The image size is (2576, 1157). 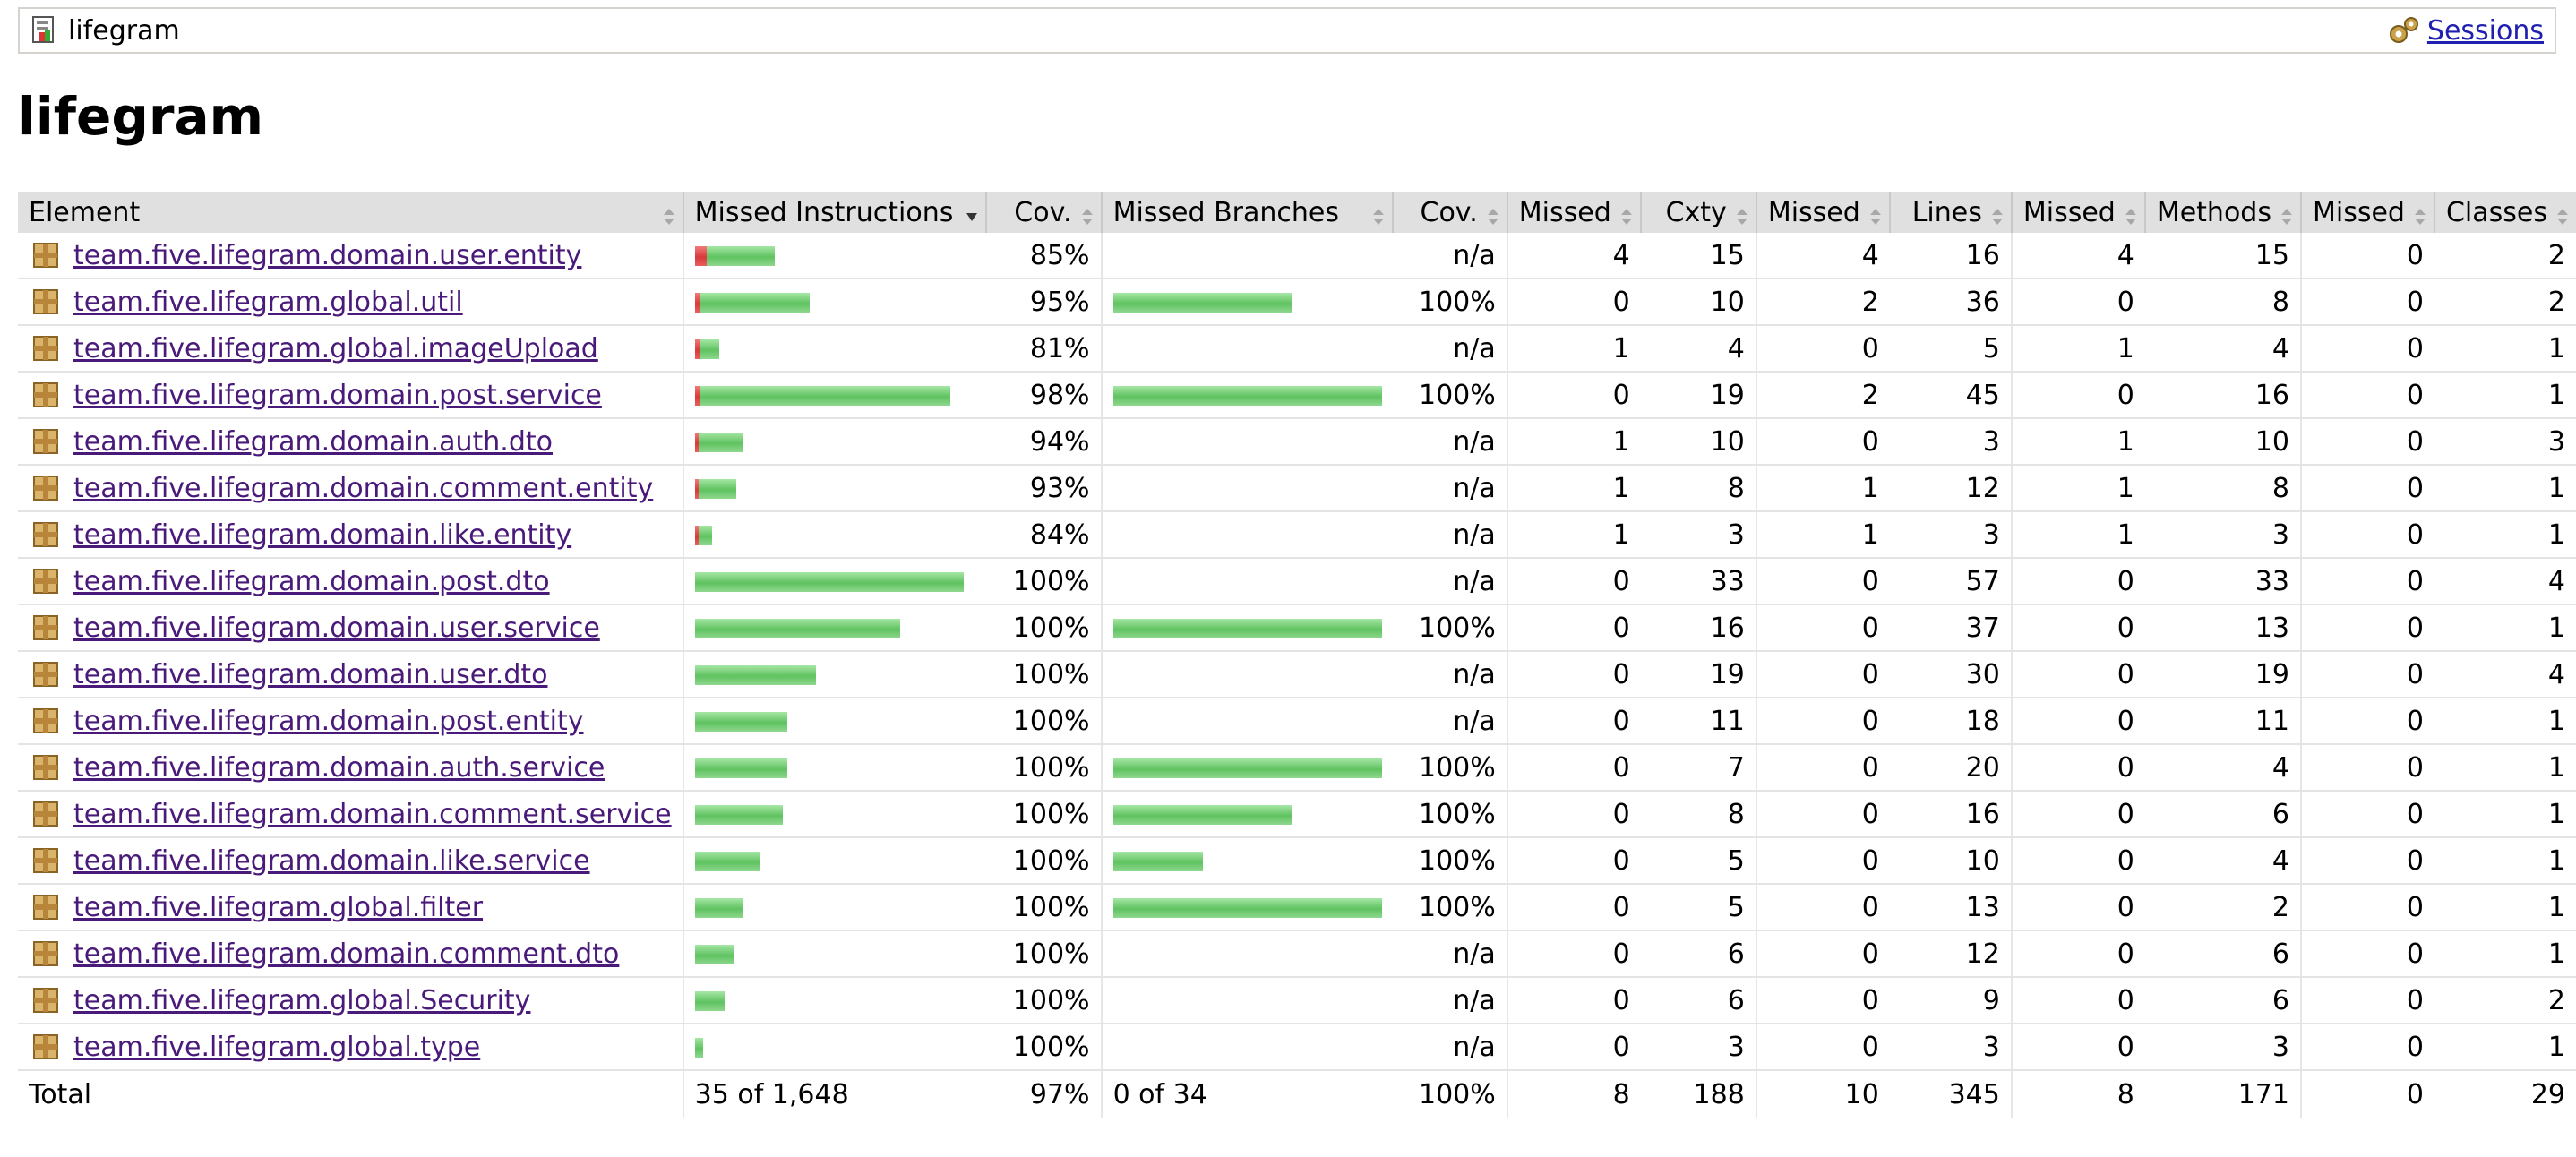 I want to click on lines: 3, so click(x=1950, y=1047).